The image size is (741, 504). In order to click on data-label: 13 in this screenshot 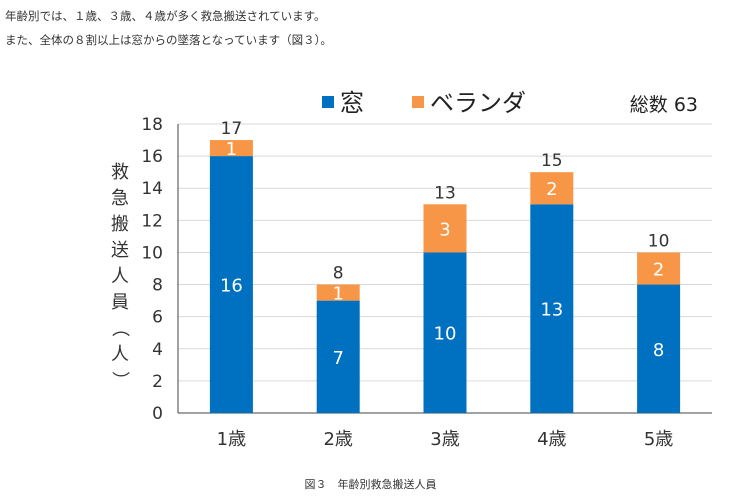, I will do `click(551, 310)`.